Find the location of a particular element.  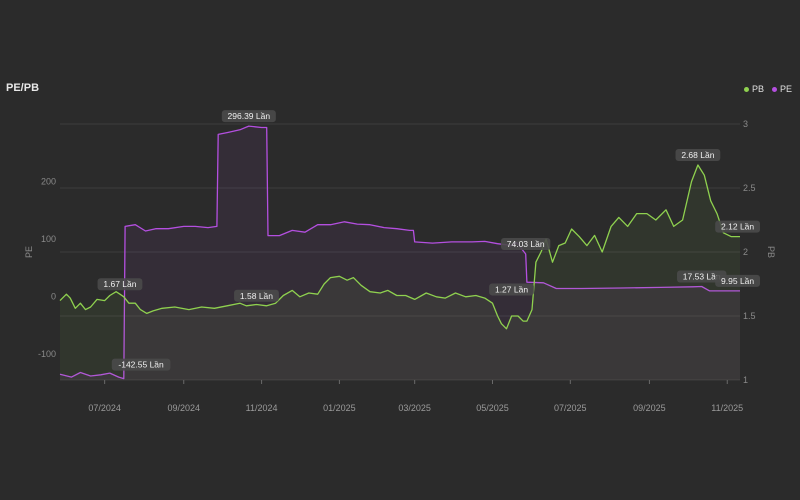

data-label-text: 74.03 Lần is located at coordinates (526, 244).